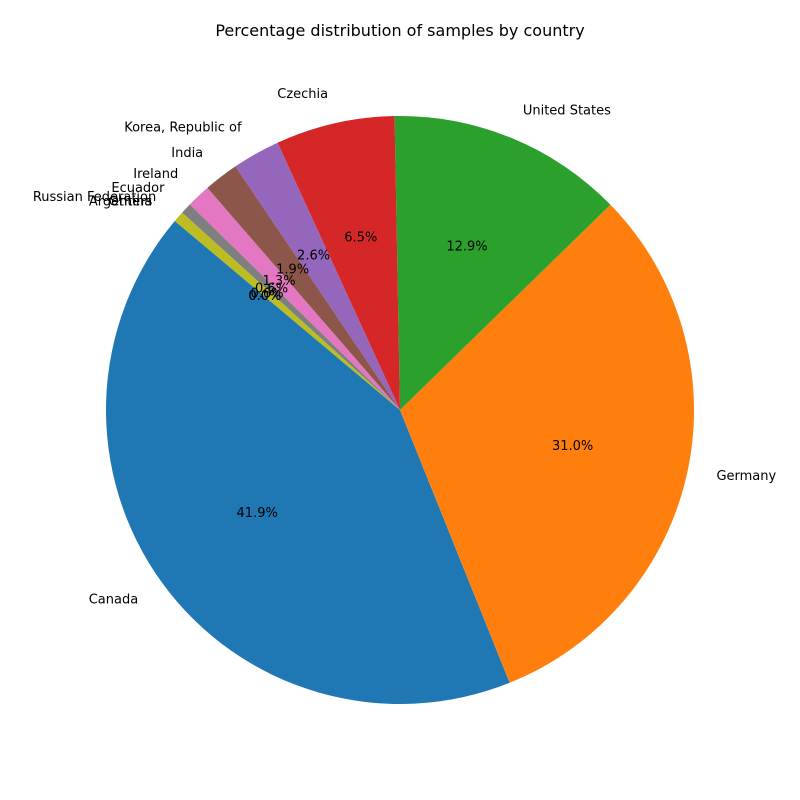 This screenshot has height=800, width=800. I want to click on pct-ecuador: 0.6%, so click(271, 289).